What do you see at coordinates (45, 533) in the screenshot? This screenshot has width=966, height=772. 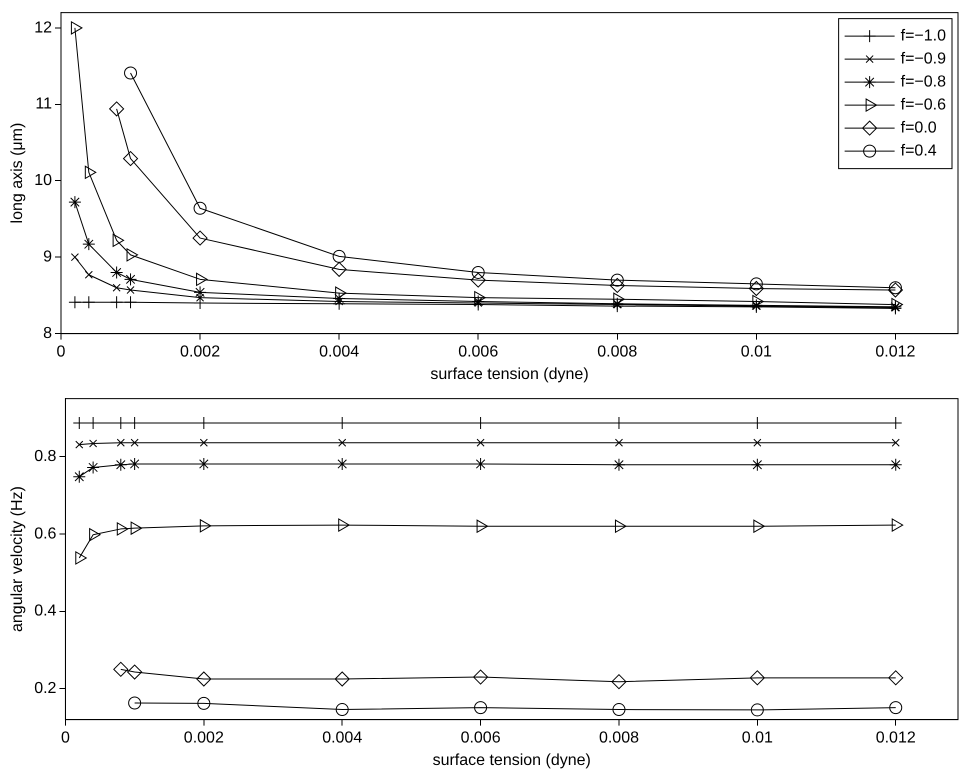 I see `y-tick-label: 0.6` at bounding box center [45, 533].